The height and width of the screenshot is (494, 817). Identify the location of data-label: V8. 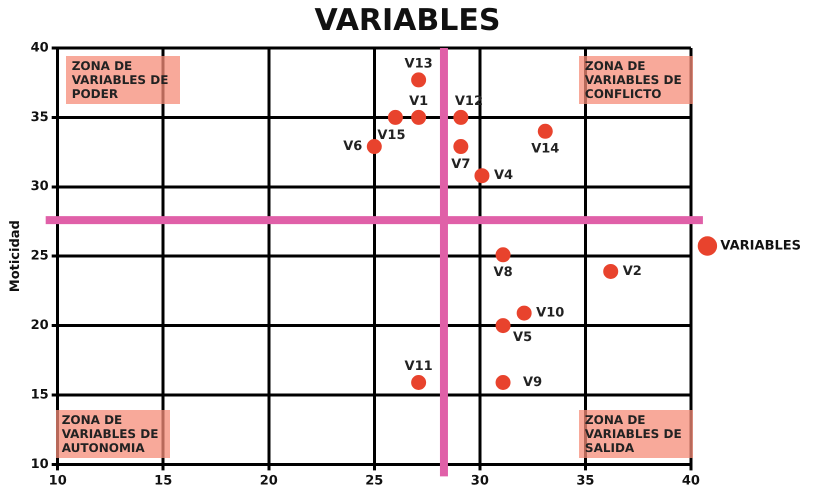
(503, 272).